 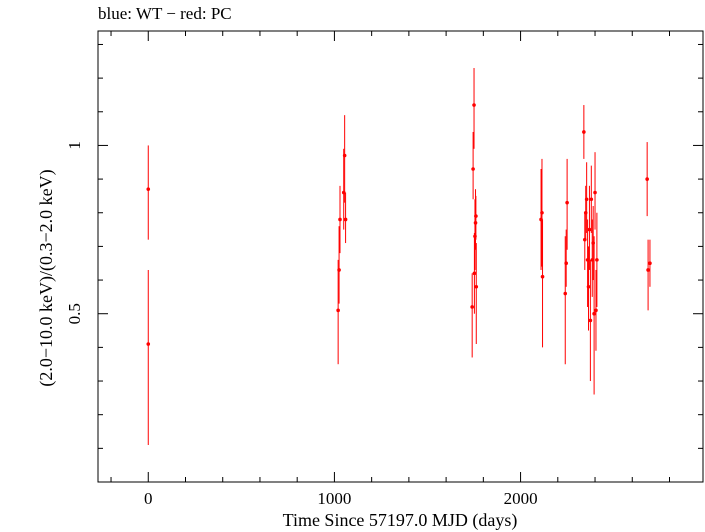 I want to click on x-axis-label: Time Since 57197.0 MJD (days), so click(x=400, y=520).